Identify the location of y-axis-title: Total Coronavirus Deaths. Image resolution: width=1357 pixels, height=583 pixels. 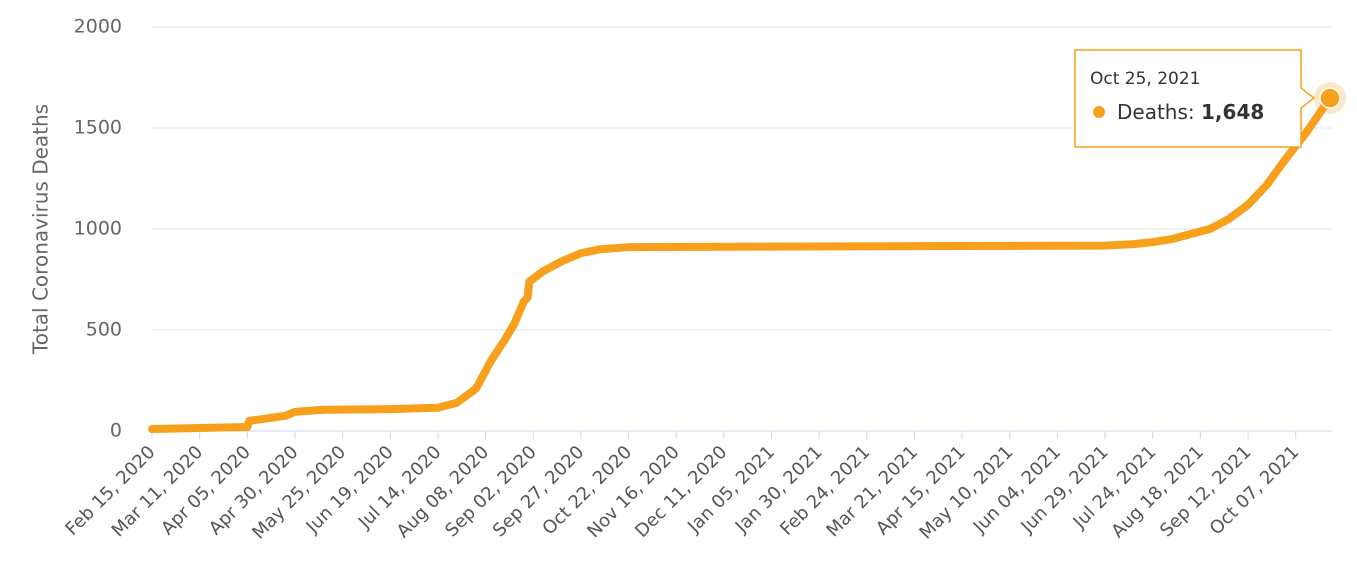
(41, 229).